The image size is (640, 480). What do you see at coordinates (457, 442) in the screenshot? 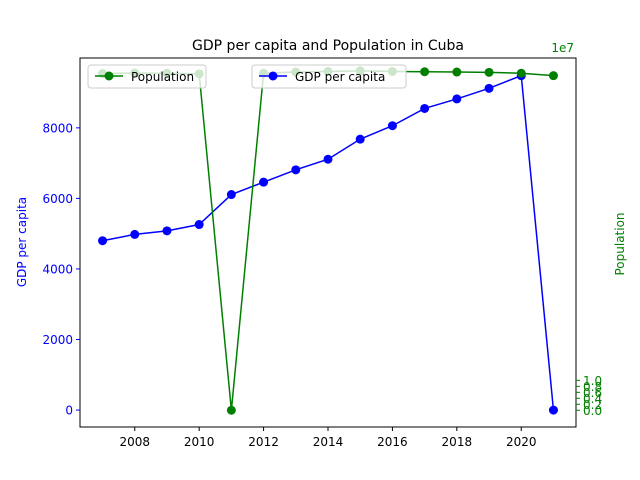
I see `x-tick-label: 2018` at bounding box center [457, 442].